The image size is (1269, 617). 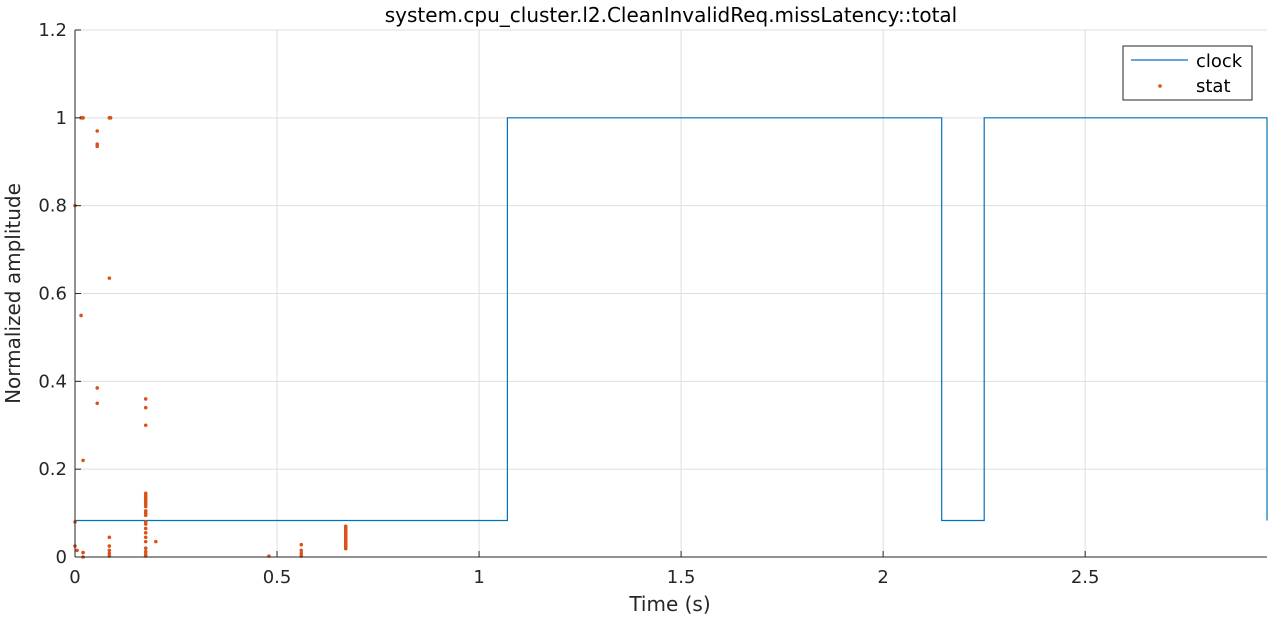 I want to click on y-tick-label: 0.4, so click(x=52, y=381).